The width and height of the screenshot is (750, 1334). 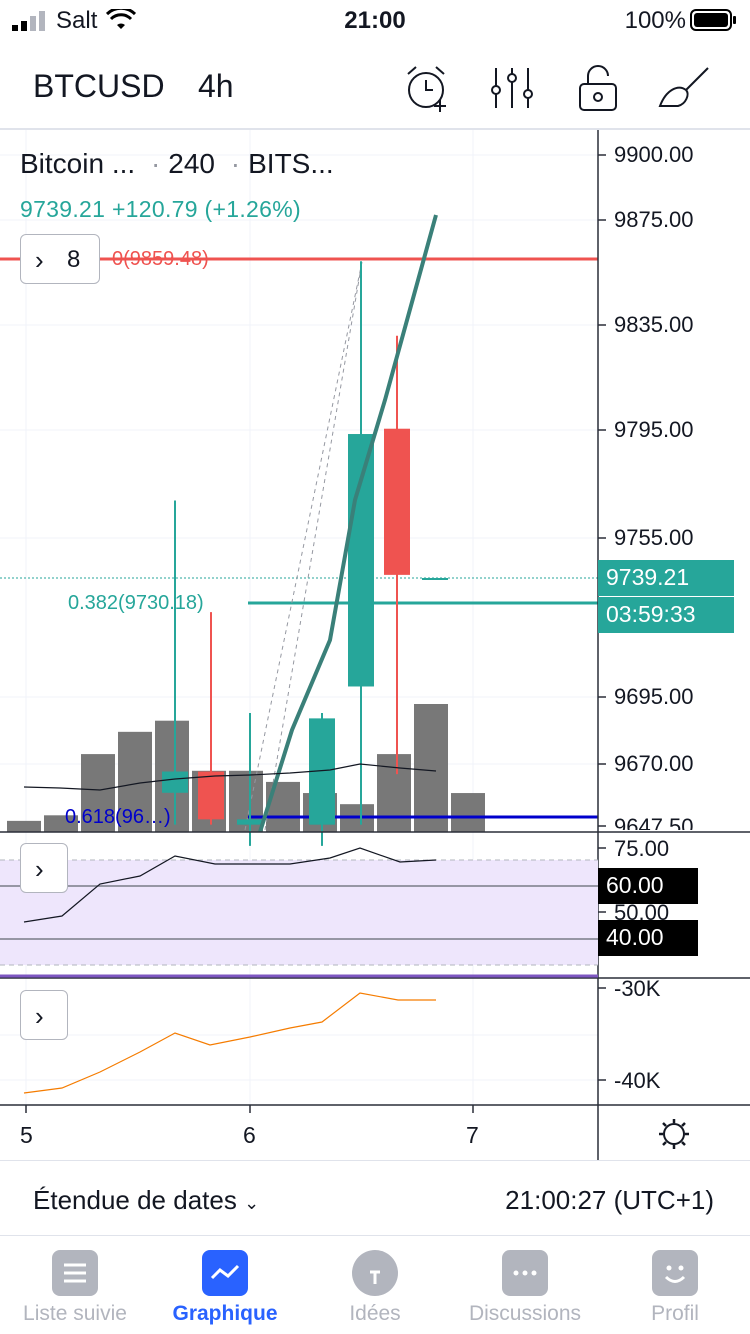 I want to click on tab-discussions: Discussions, so click(x=525, y=1286).